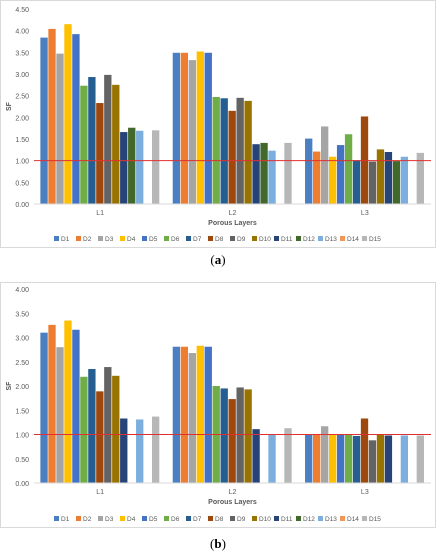  Describe the element at coordinates (175, 239) in the screenshot. I see `legend-label: D6` at that location.